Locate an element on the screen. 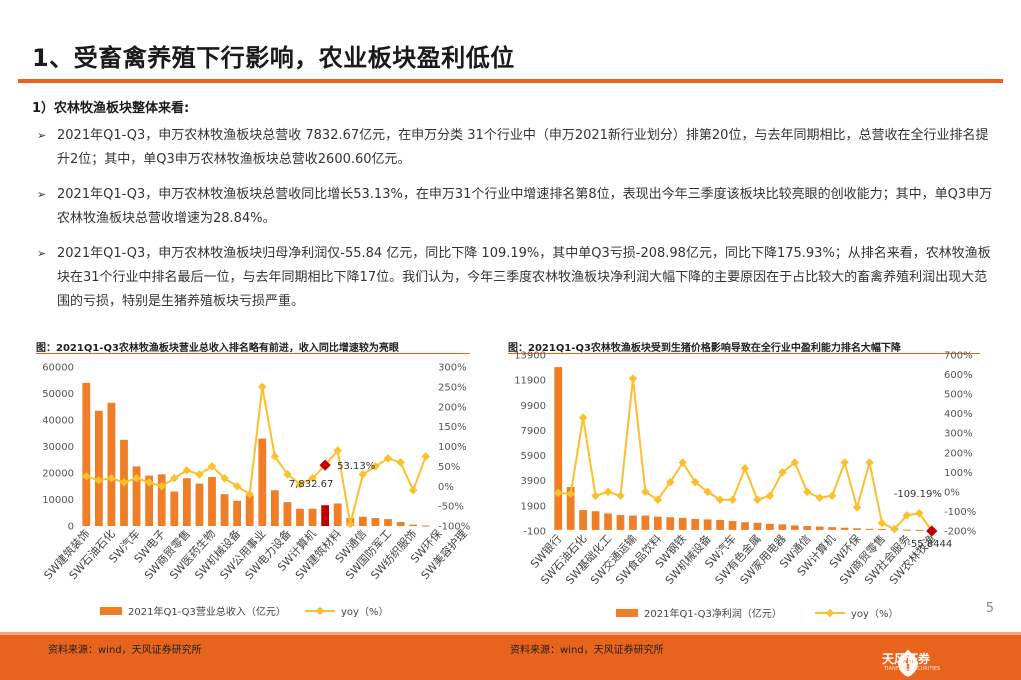 The image size is (1021, 680). chart2-title-rule is located at coordinates (744, 353).